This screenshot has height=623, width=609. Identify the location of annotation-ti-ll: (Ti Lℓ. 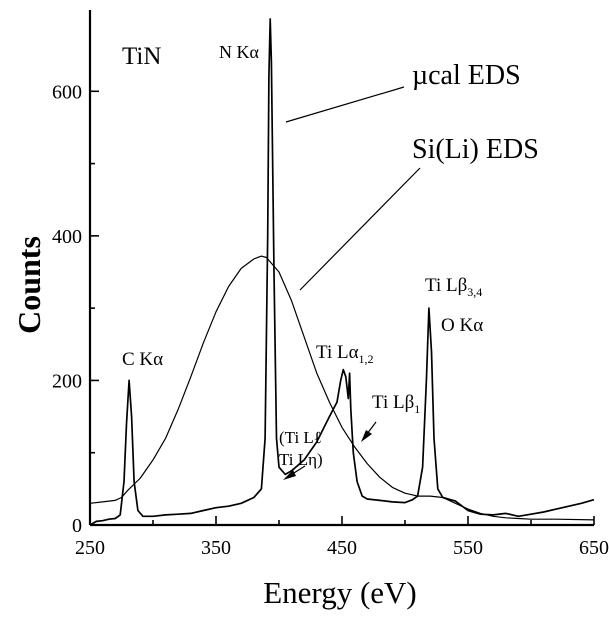
(300, 437).